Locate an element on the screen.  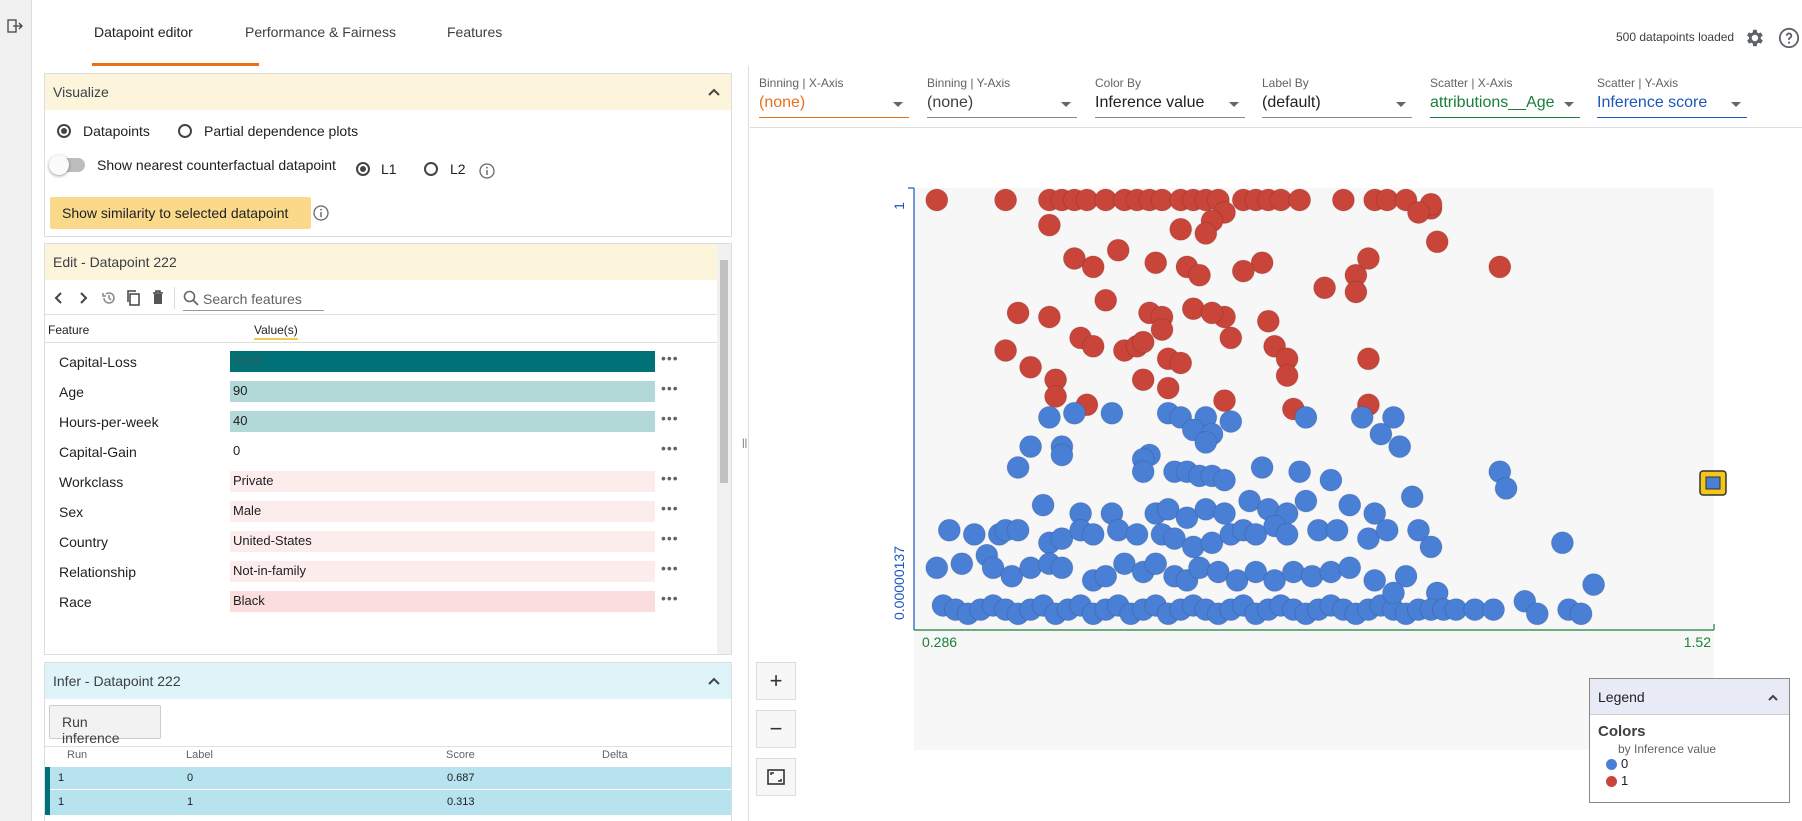
visualize-header: Visualize is located at coordinates (388, 92).